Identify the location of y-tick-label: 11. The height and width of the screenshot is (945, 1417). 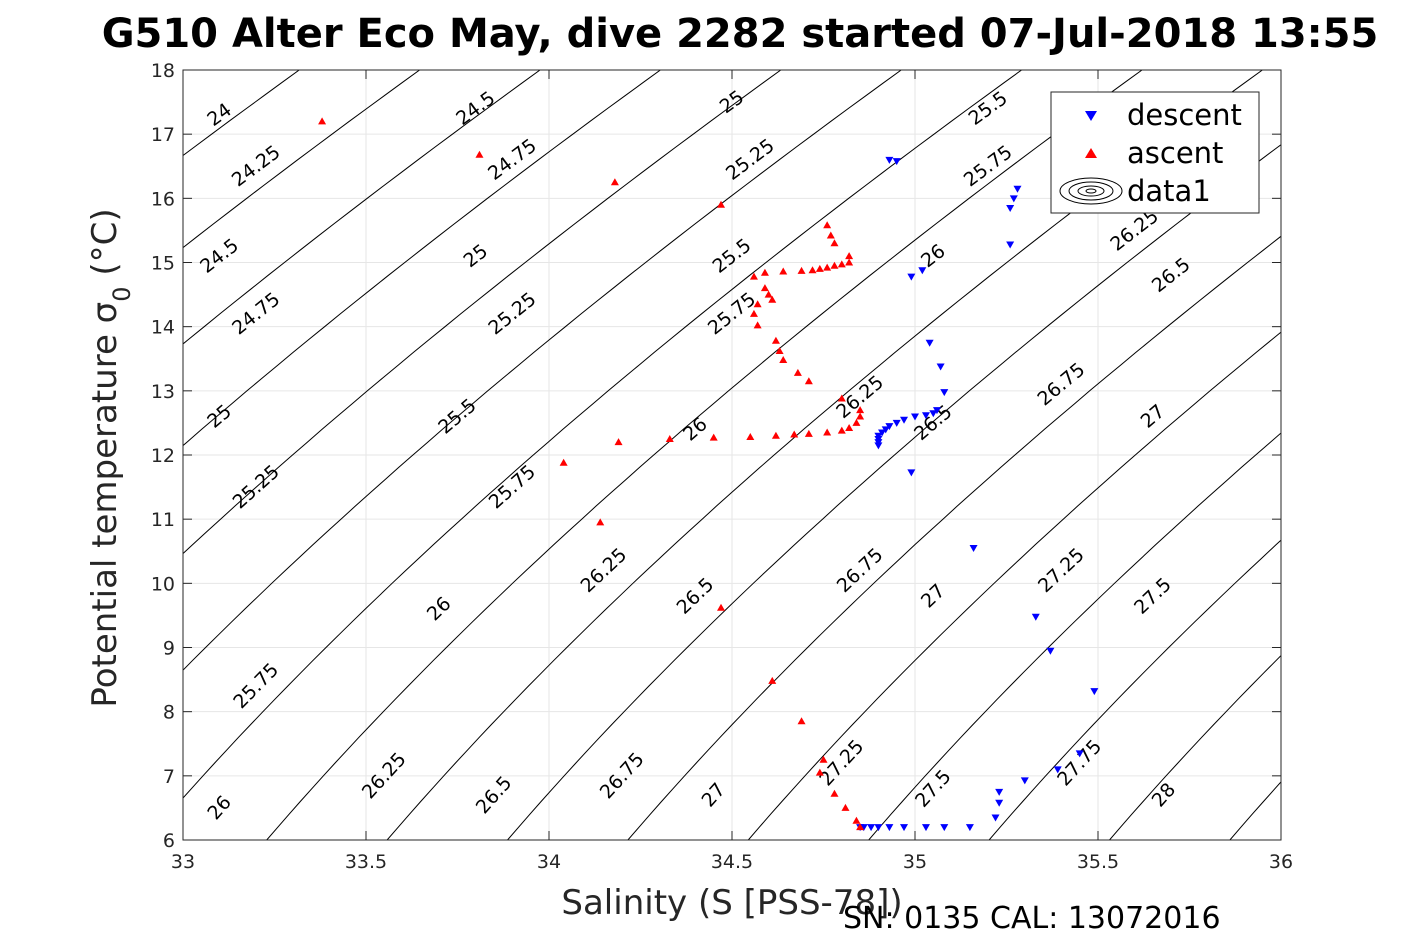
(163, 520).